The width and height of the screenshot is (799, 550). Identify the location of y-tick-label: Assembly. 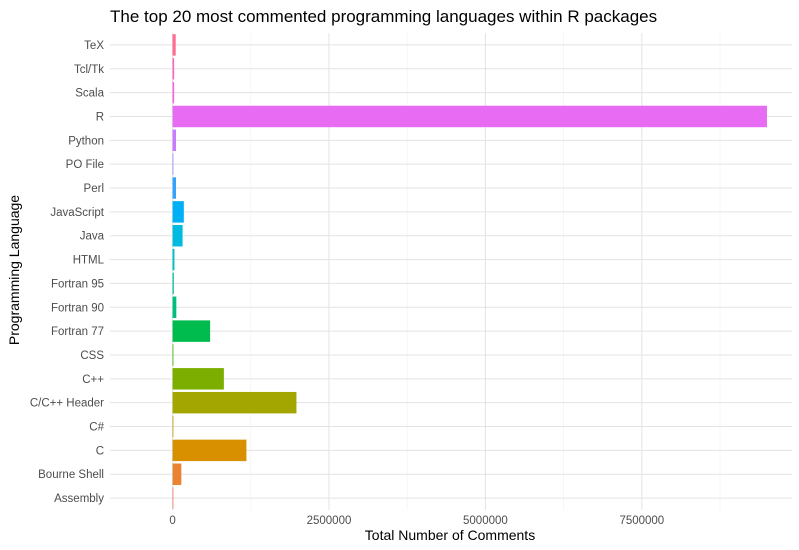
(79, 499).